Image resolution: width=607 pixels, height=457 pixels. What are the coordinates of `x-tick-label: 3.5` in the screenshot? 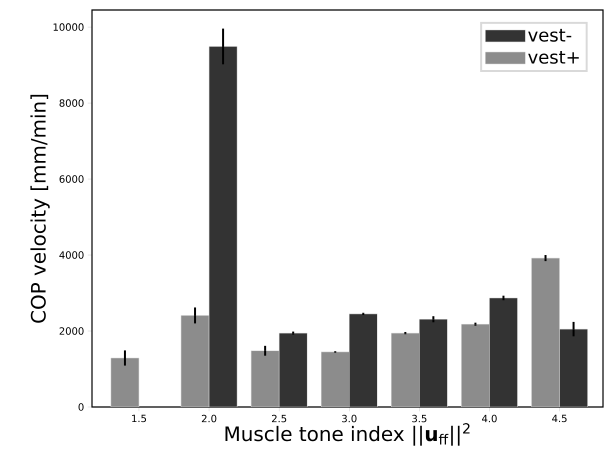 It's located at (419, 418).